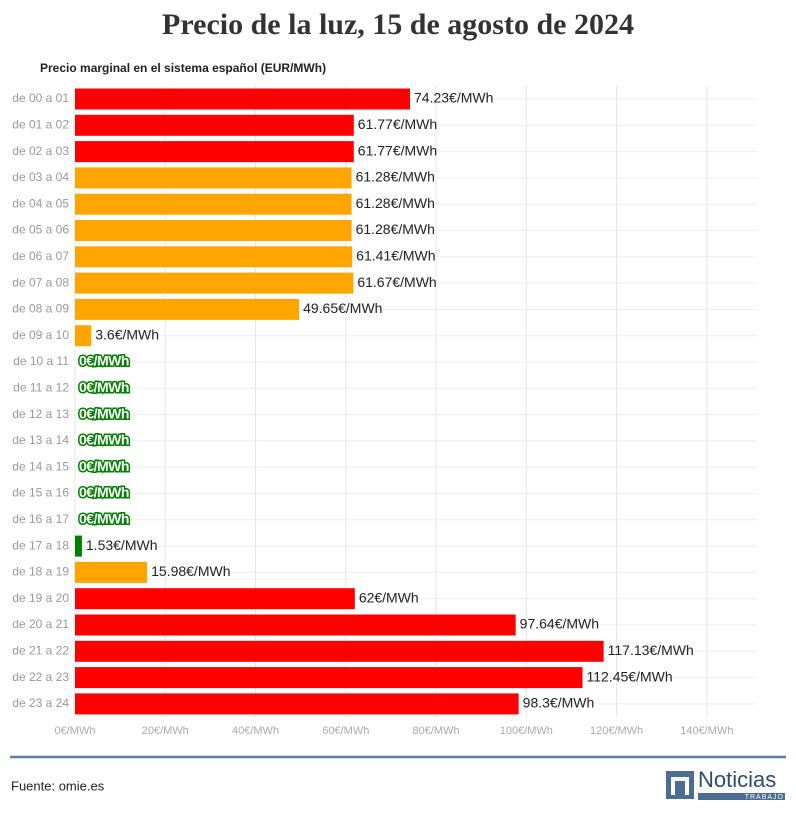 Image resolution: width=796 pixels, height=817 pixels. I want to click on x-tick-label: 20€/MWh, so click(165, 731).